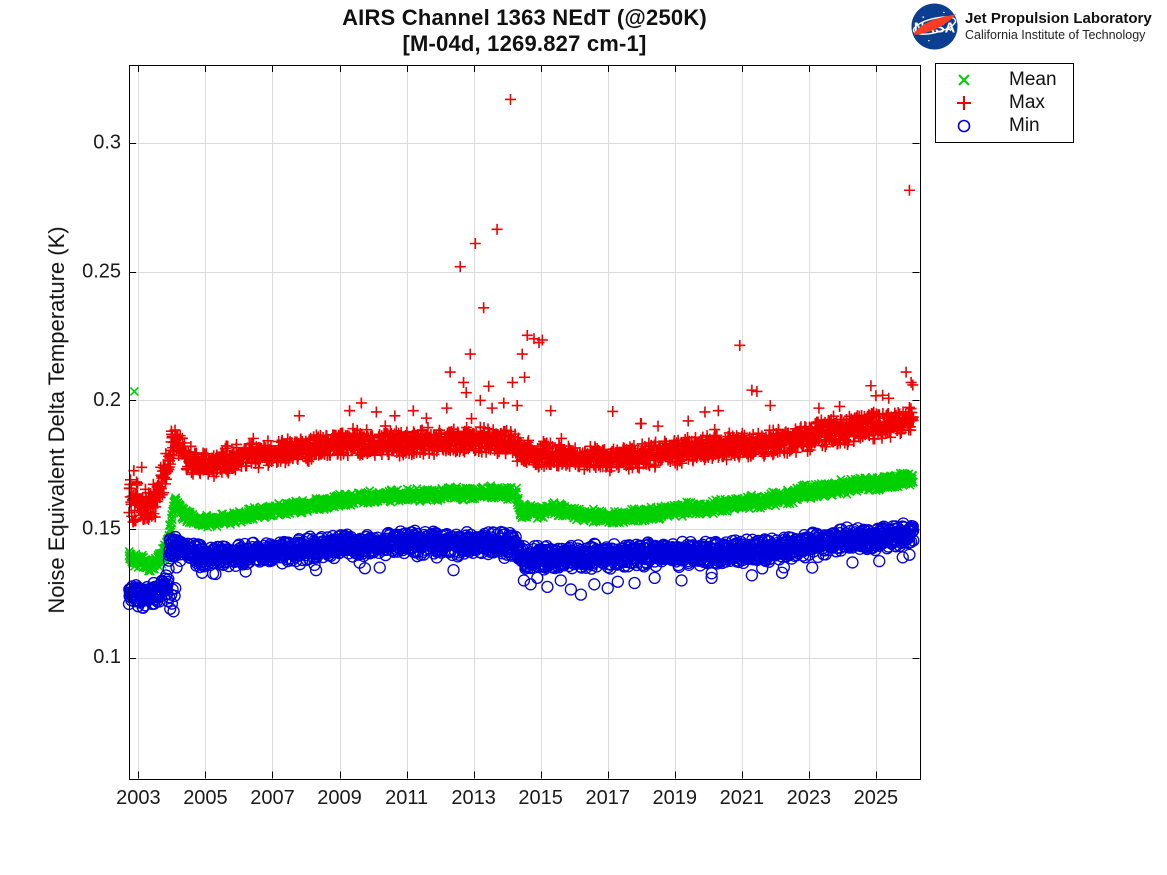 The width and height of the screenshot is (1167, 875). What do you see at coordinates (1033, 79) in the screenshot?
I see `legend-label-mean: Mean` at bounding box center [1033, 79].